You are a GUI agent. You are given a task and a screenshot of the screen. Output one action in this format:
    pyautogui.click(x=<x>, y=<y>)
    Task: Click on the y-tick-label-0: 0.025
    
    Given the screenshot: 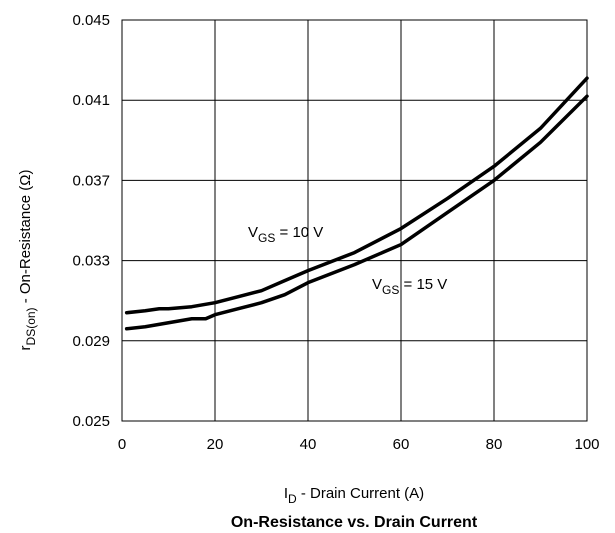 What is the action you would take?
    pyautogui.click(x=91, y=421)
    